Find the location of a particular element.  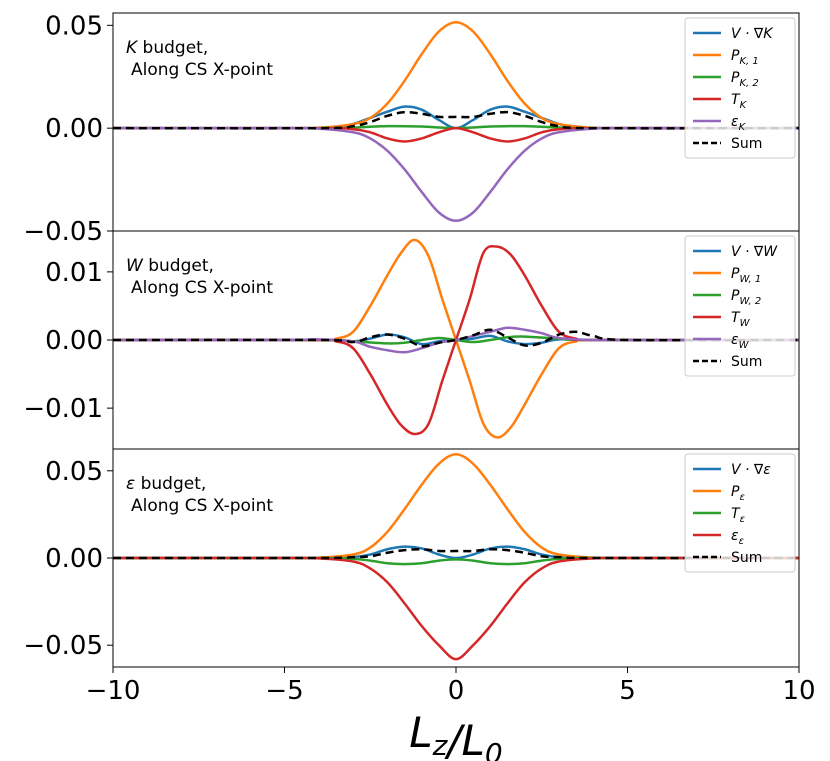

x-tick-label: −5 is located at coordinates (284, 691).